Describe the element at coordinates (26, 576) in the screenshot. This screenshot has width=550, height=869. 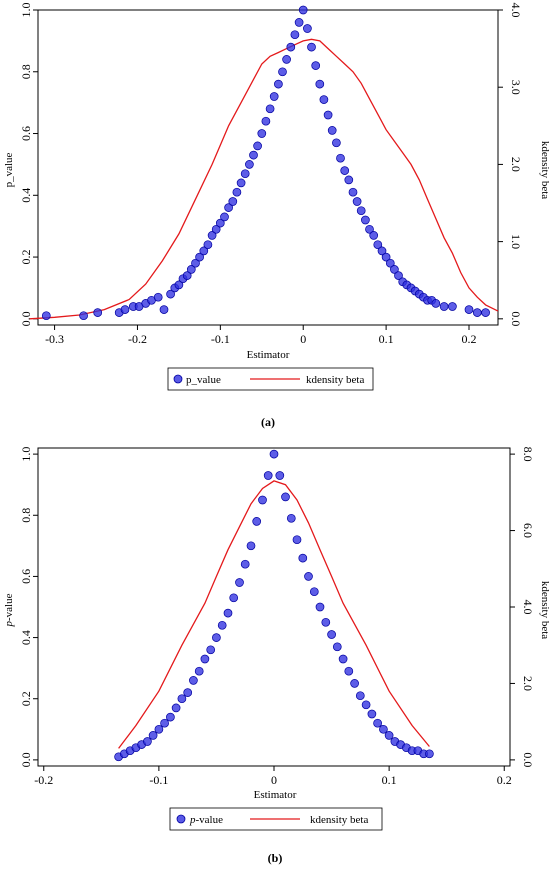
I see `y-tick-label-left-b: 0.6` at that location.